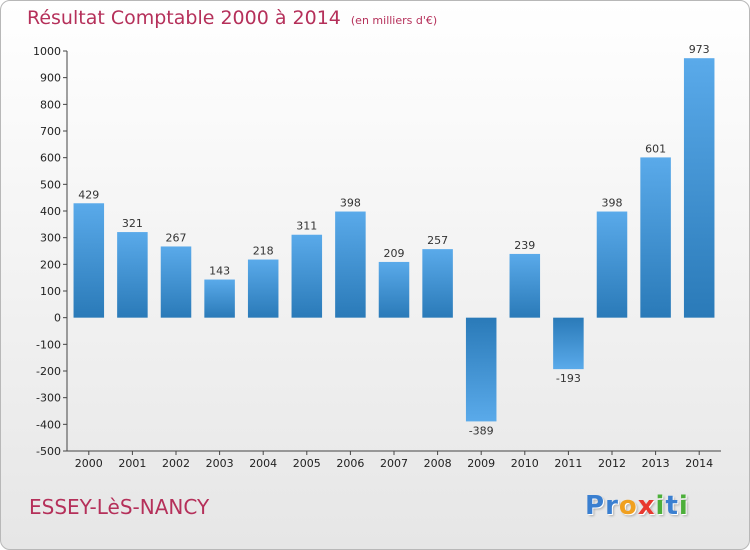 The width and height of the screenshot is (750, 550). Describe the element at coordinates (220, 463) in the screenshot. I see `x-tick-label: 2003` at that location.